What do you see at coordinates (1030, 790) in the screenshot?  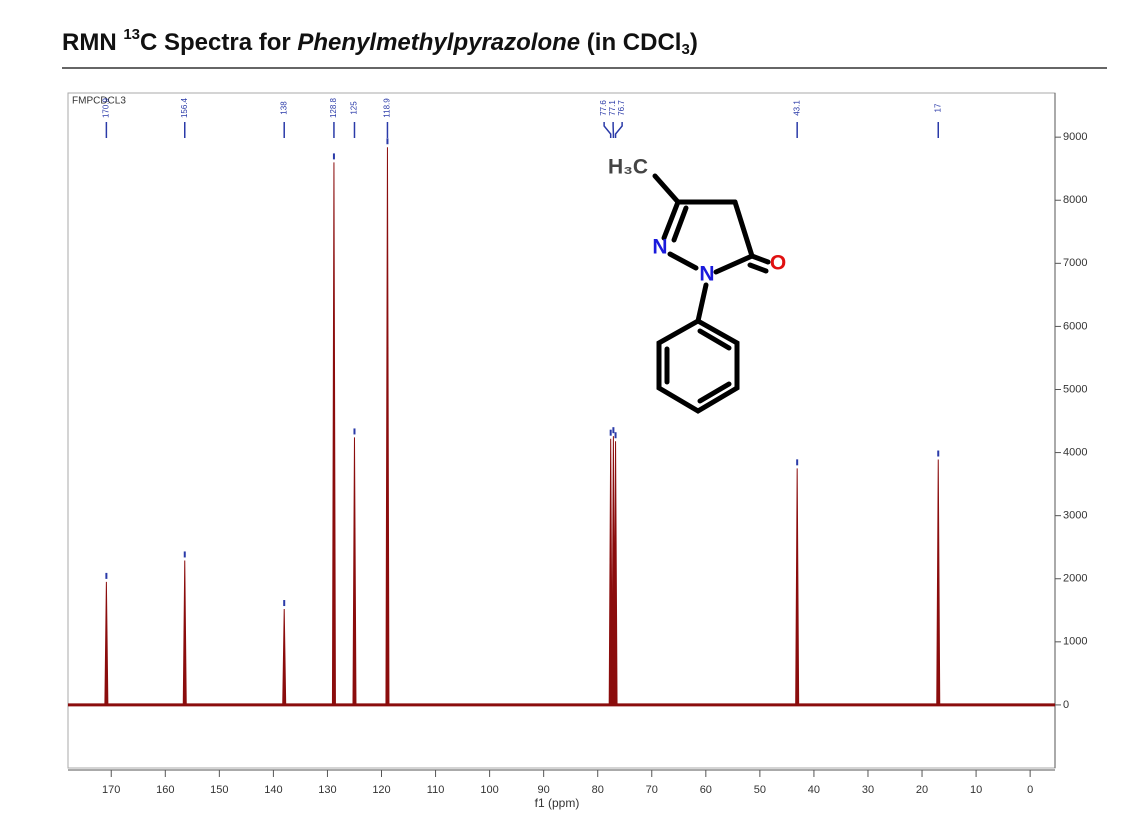 I see `x-tick-label: 0` at bounding box center [1030, 790].